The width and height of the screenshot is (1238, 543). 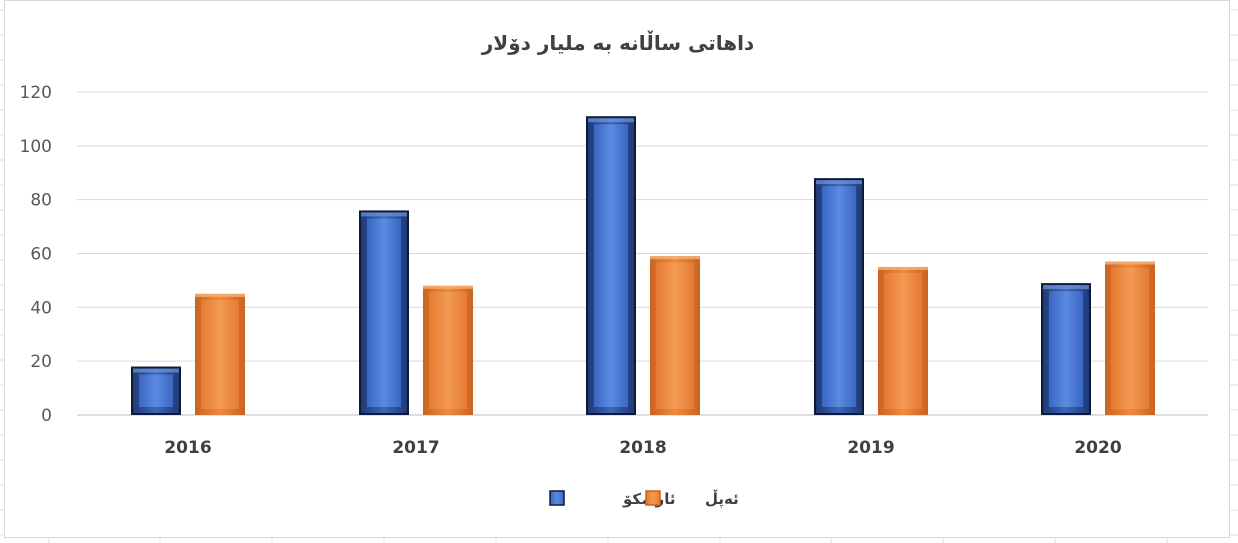 I want to click on legend-label: ئەپڵ, so click(x=722, y=499).